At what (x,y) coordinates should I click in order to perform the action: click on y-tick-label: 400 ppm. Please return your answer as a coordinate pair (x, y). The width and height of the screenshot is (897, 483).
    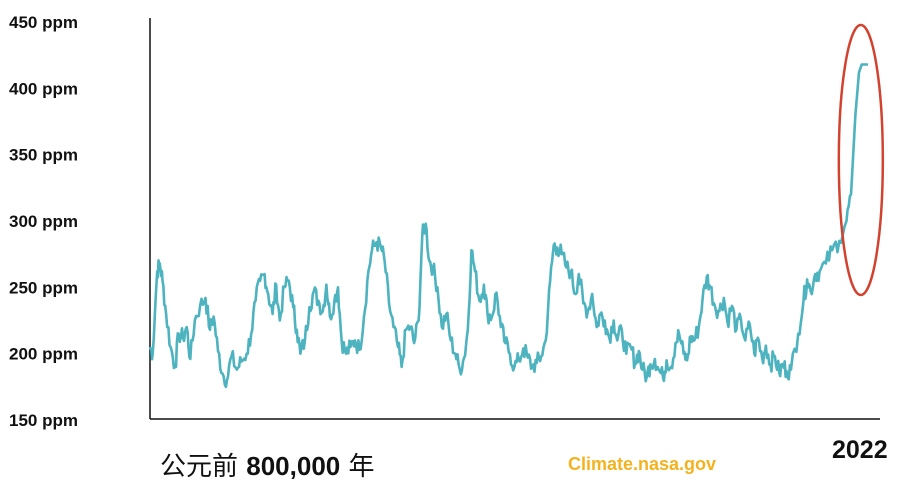
    Looking at the image, I should click on (43, 88).